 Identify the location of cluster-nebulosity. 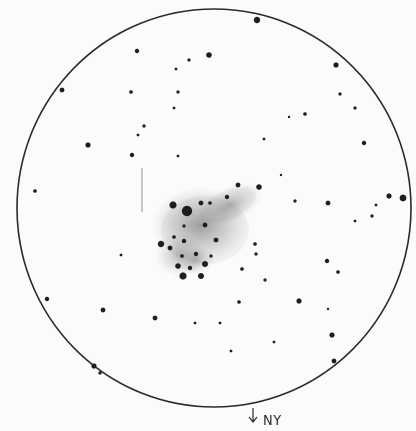
(207, 229).